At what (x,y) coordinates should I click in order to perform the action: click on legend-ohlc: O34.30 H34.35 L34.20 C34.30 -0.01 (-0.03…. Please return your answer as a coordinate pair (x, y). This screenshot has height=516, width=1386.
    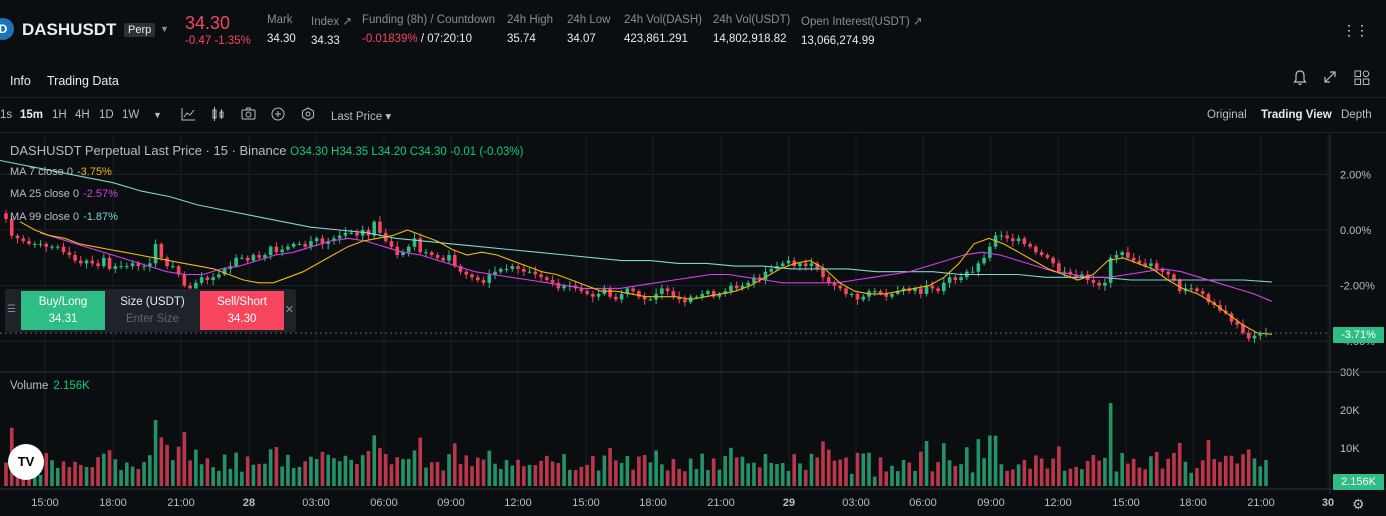
    Looking at the image, I should click on (407, 152).